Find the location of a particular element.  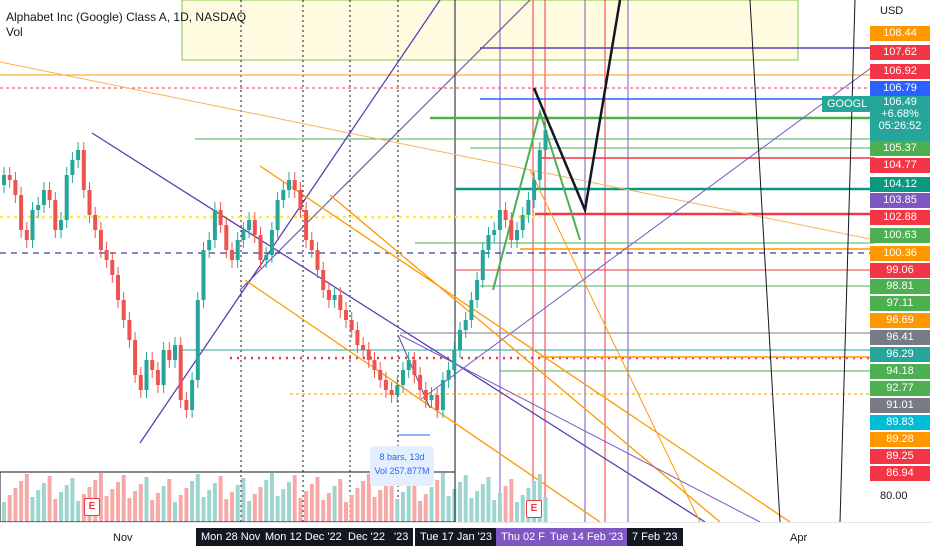

time-box: Mon 12 Dec '22 is located at coordinates (303, 537).